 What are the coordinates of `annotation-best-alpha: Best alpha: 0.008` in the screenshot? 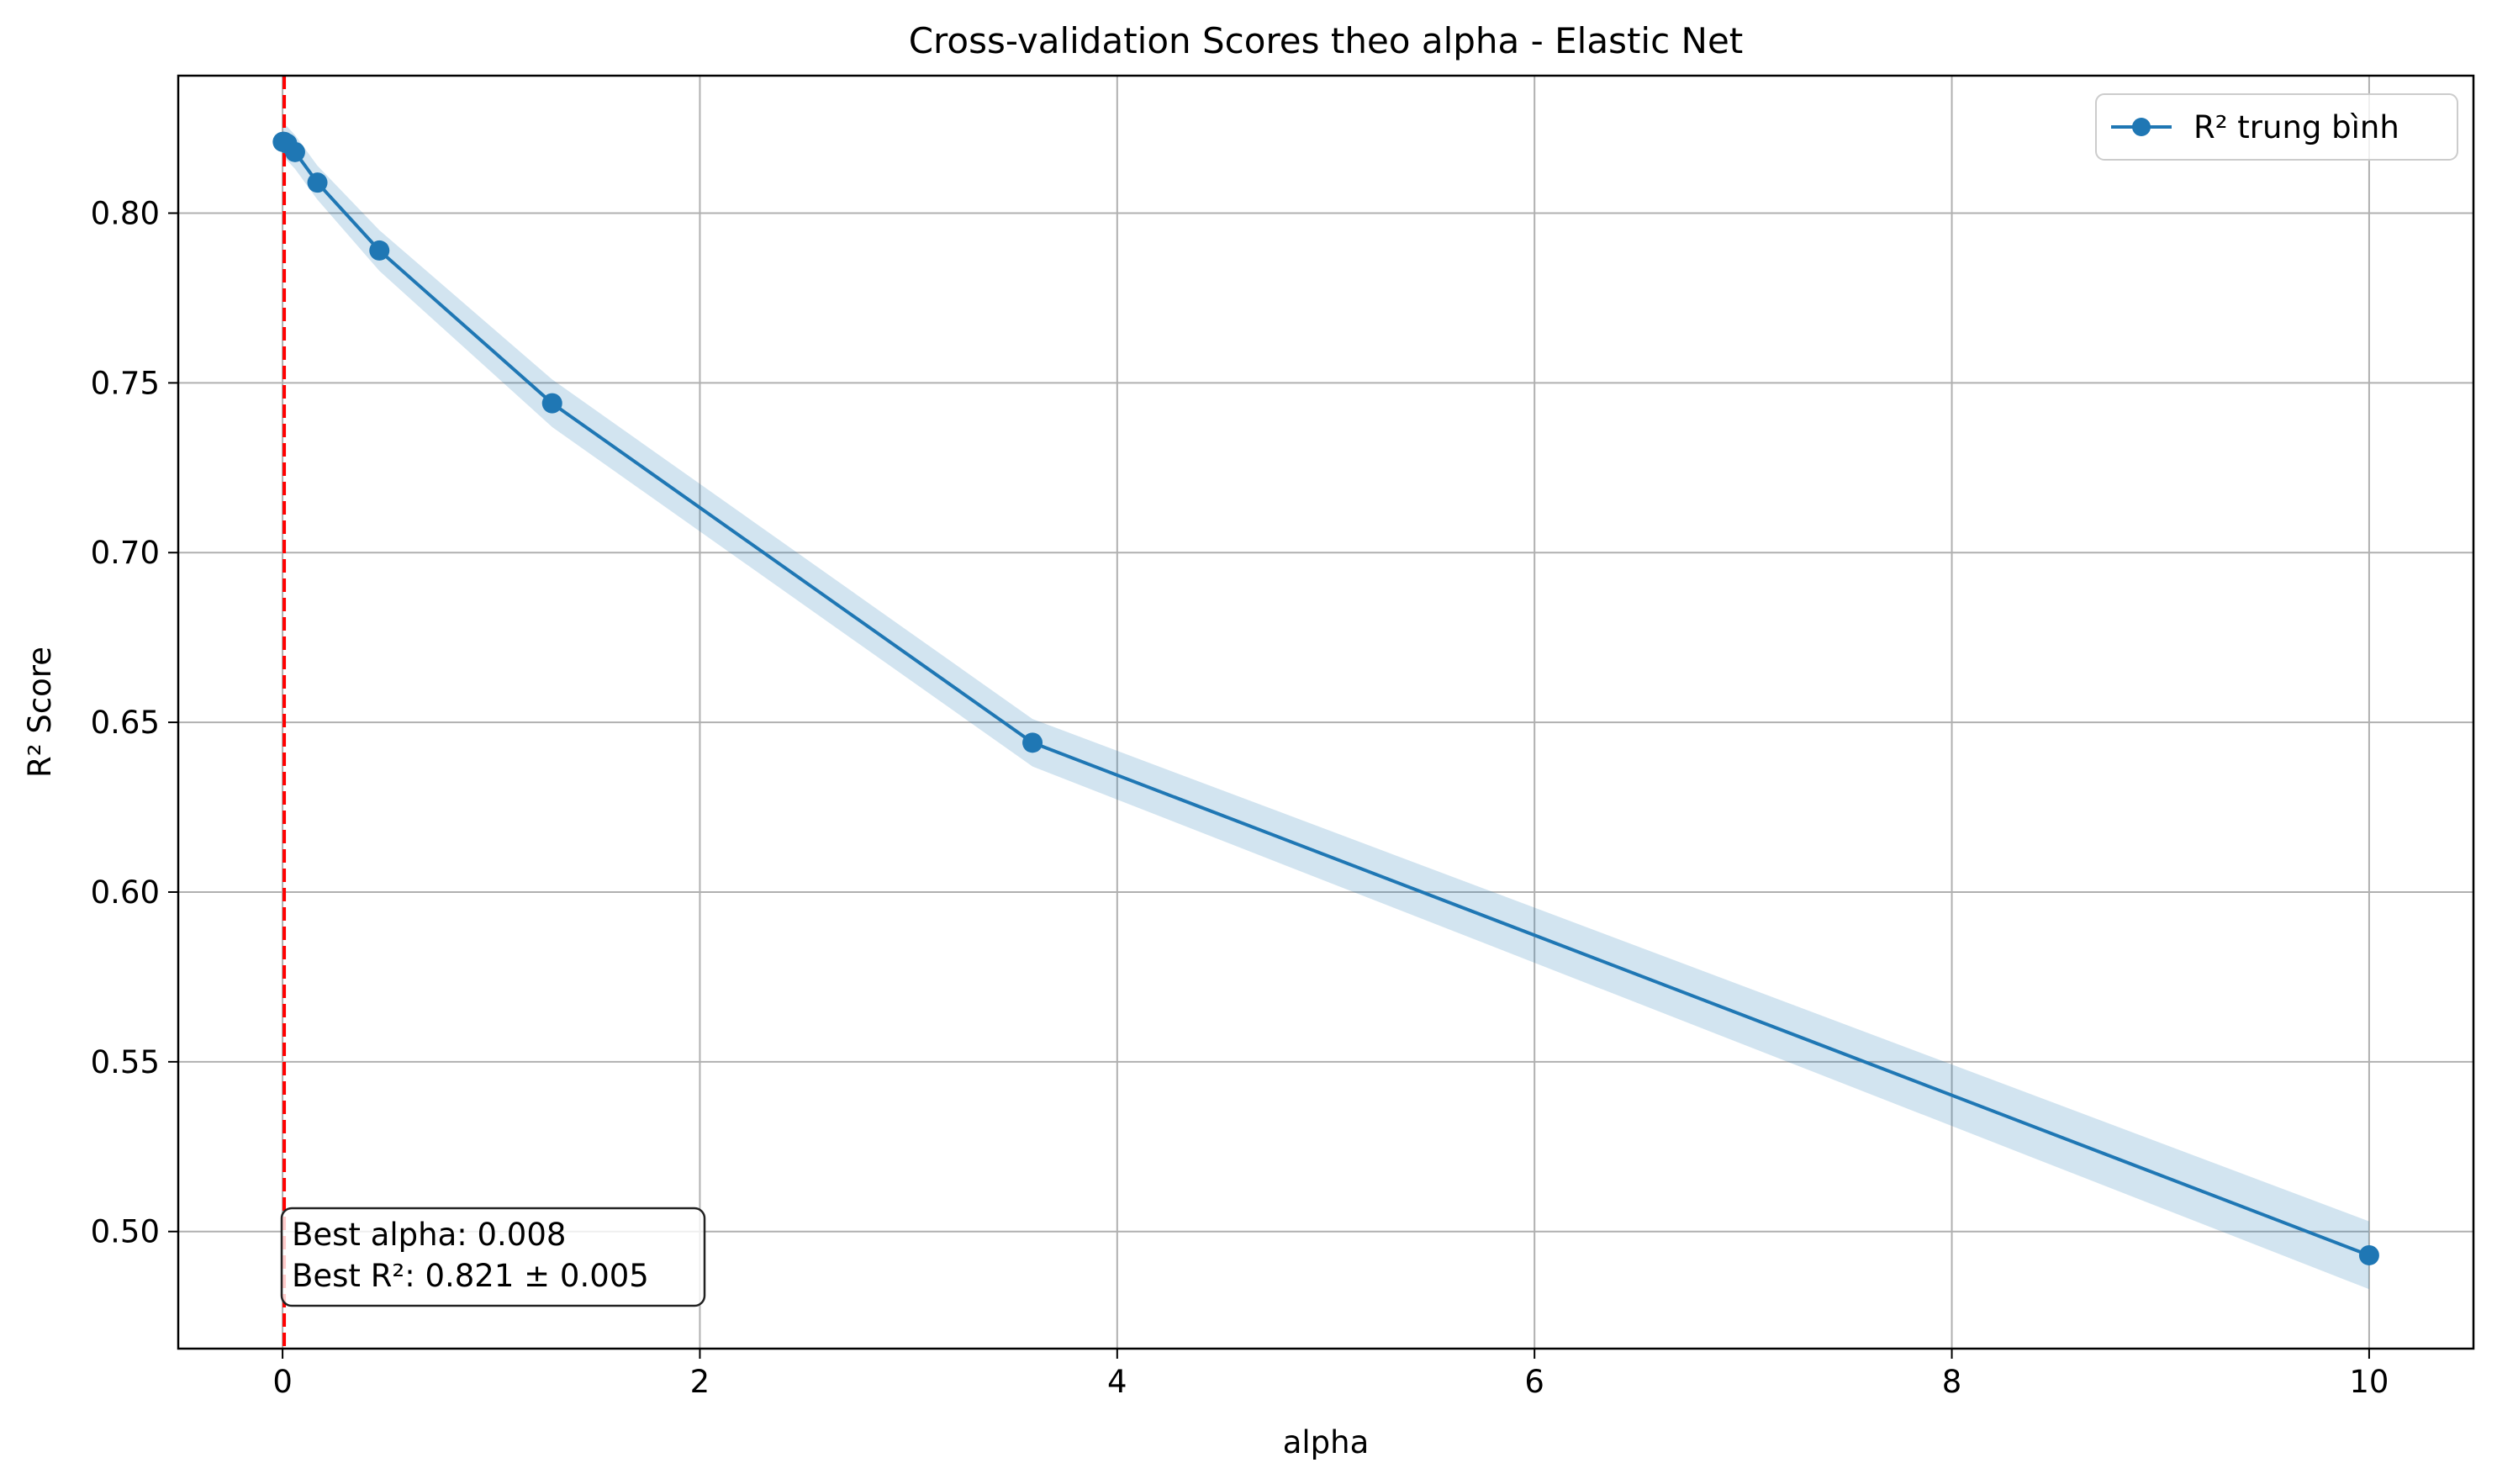 It's located at (429, 1235).